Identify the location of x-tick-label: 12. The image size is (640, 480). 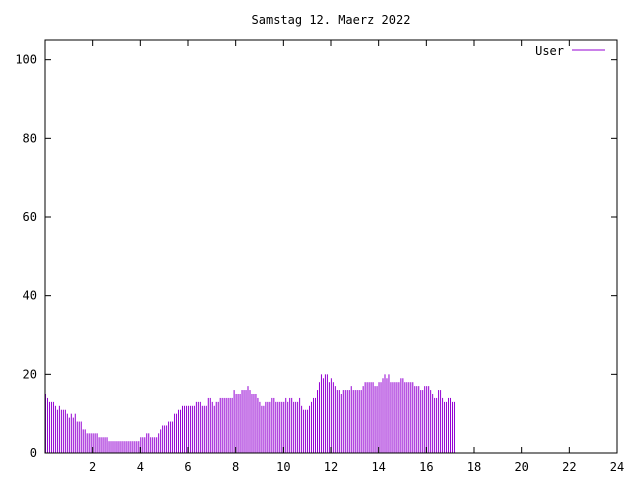
(331, 467).